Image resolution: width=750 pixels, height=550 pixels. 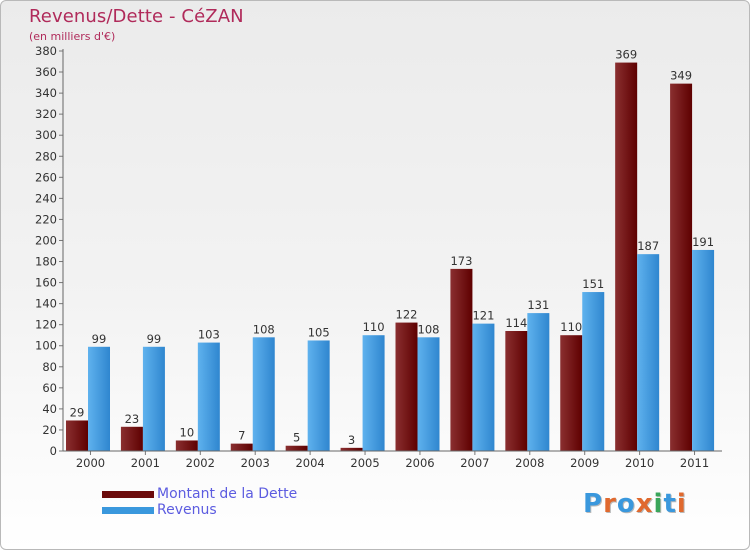 What do you see at coordinates (644, 504) in the screenshot?
I see `logo-letter: x` at bounding box center [644, 504].